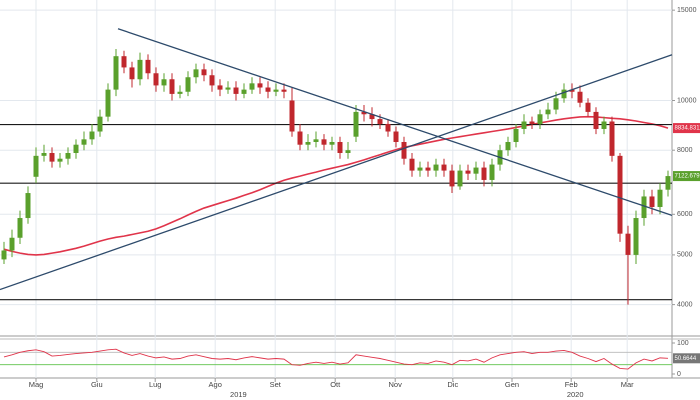 The image size is (700, 400). Describe the element at coordinates (687, 10) in the screenshot. I see `y-tick-label: 15000` at that location.